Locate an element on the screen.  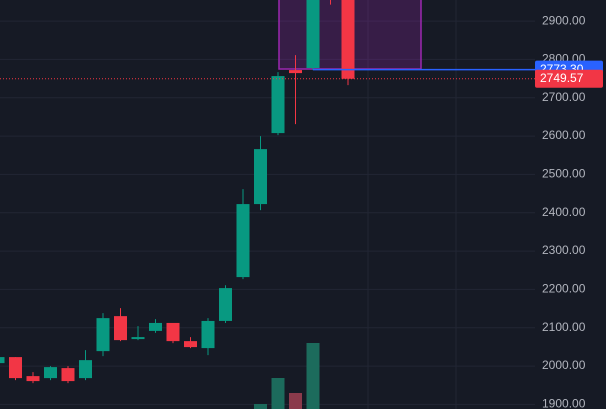
price-label-box is located at coordinates (569, 78).